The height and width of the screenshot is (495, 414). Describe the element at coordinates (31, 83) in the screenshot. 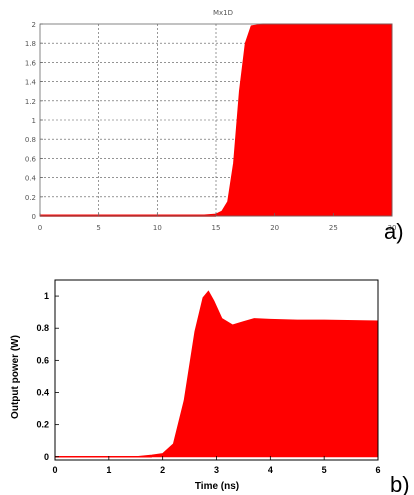

I see `panel-a-y-tick-label-7: 1.4` at that location.